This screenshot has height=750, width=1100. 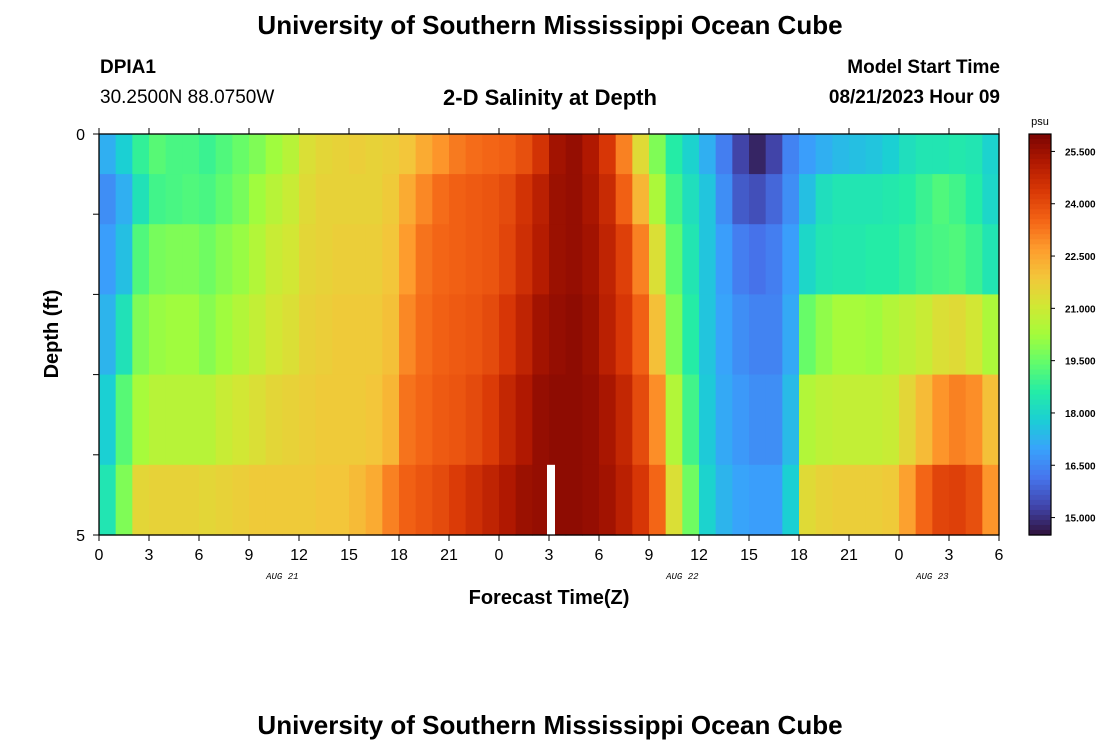 I want to click on x-tick-label: 21, so click(x=849, y=555).